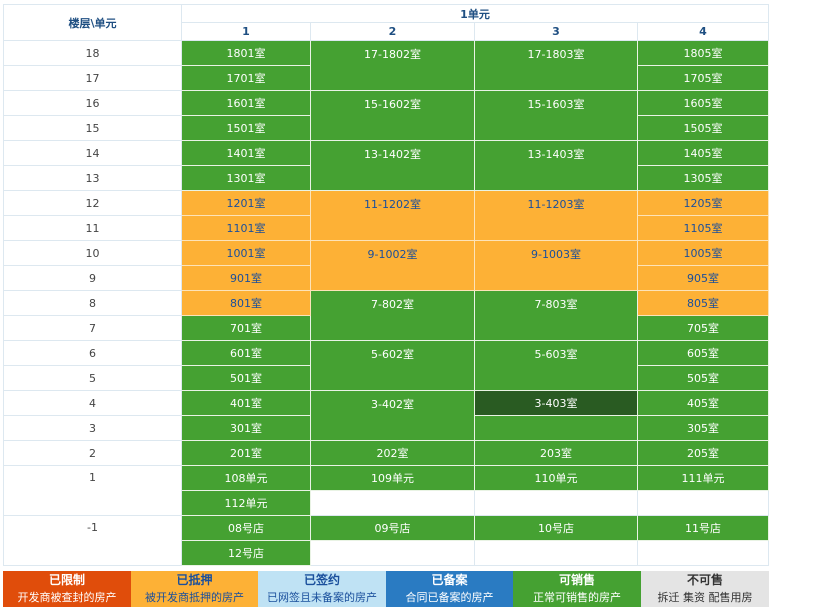  What do you see at coordinates (703, 303) in the screenshot?
I see `room-cell: 805室` at bounding box center [703, 303].